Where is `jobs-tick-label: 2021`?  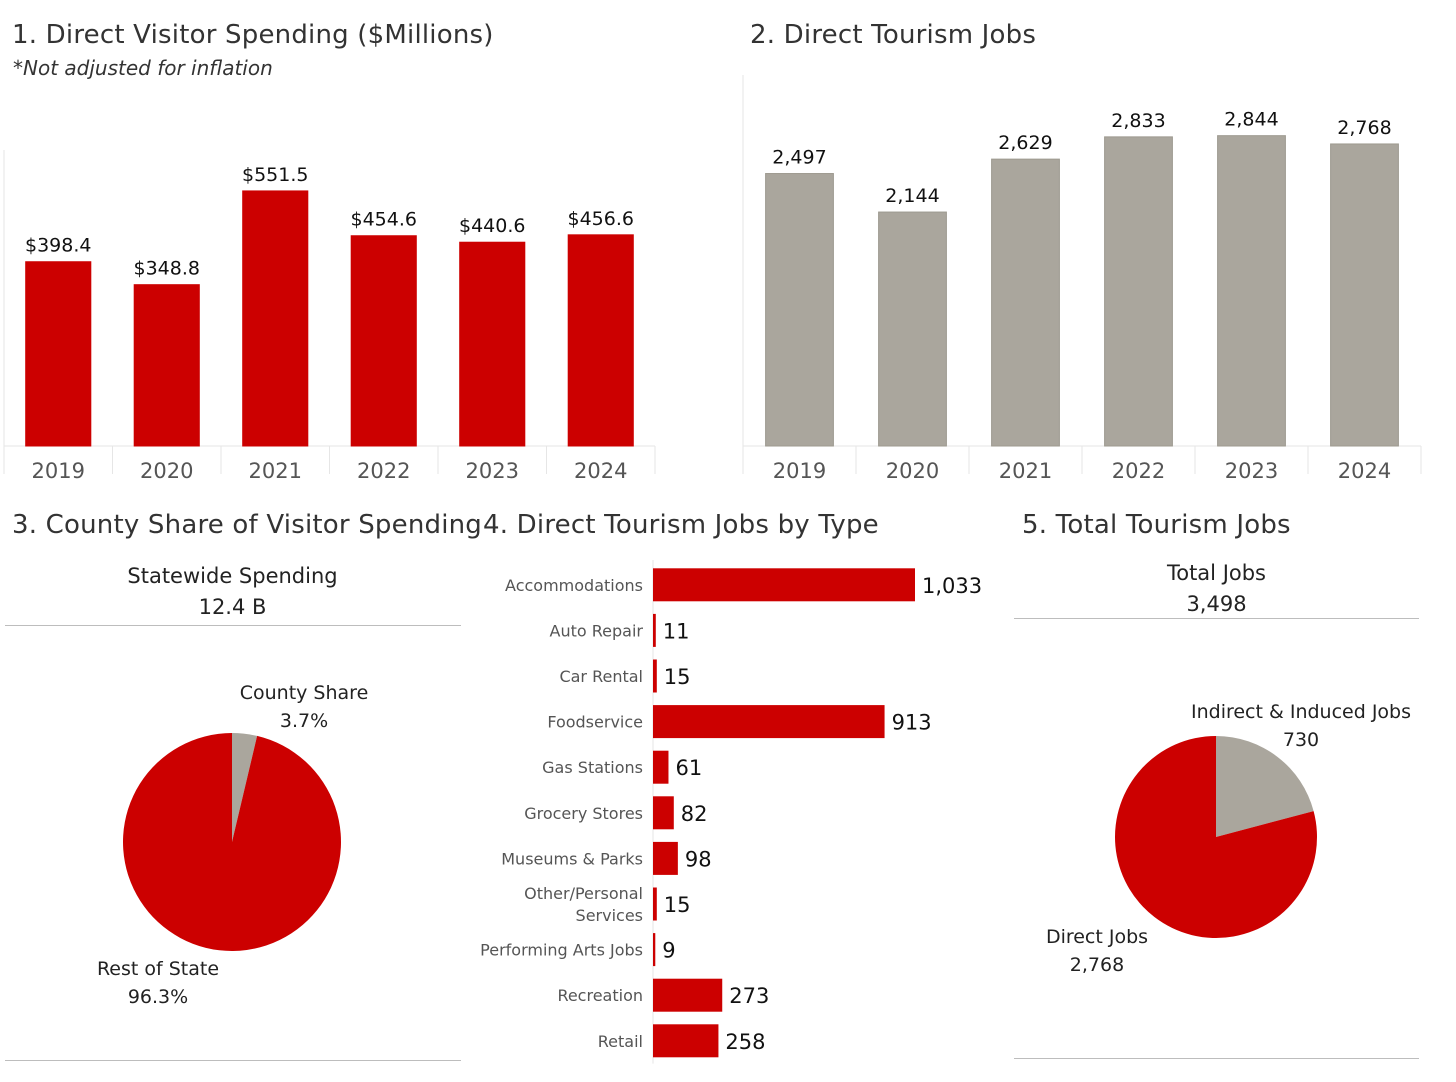
jobs-tick-label: 2021 is located at coordinates (1025, 471).